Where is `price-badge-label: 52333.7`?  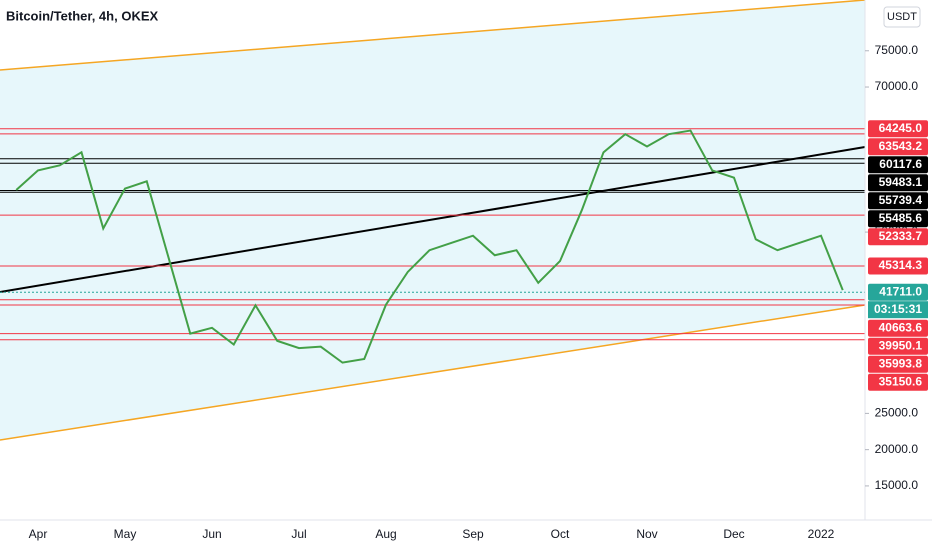 price-badge-label: 52333.7 is located at coordinates (901, 236).